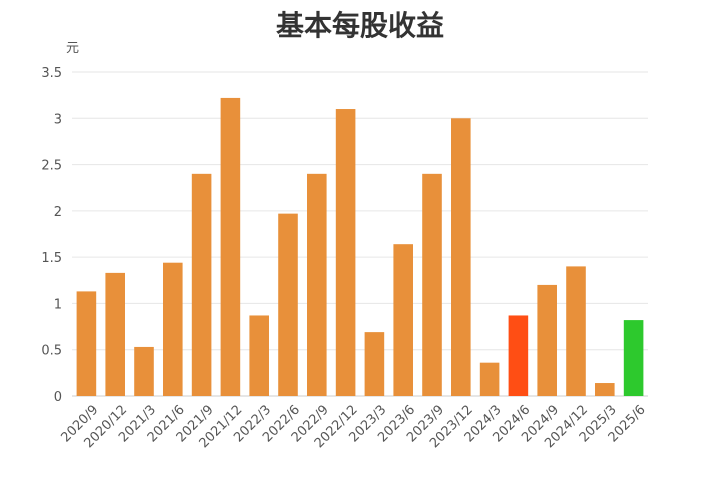 The height and width of the screenshot is (480, 720). Describe the element at coordinates (58, 304) in the screenshot. I see `y-tick-label: 1` at that location.